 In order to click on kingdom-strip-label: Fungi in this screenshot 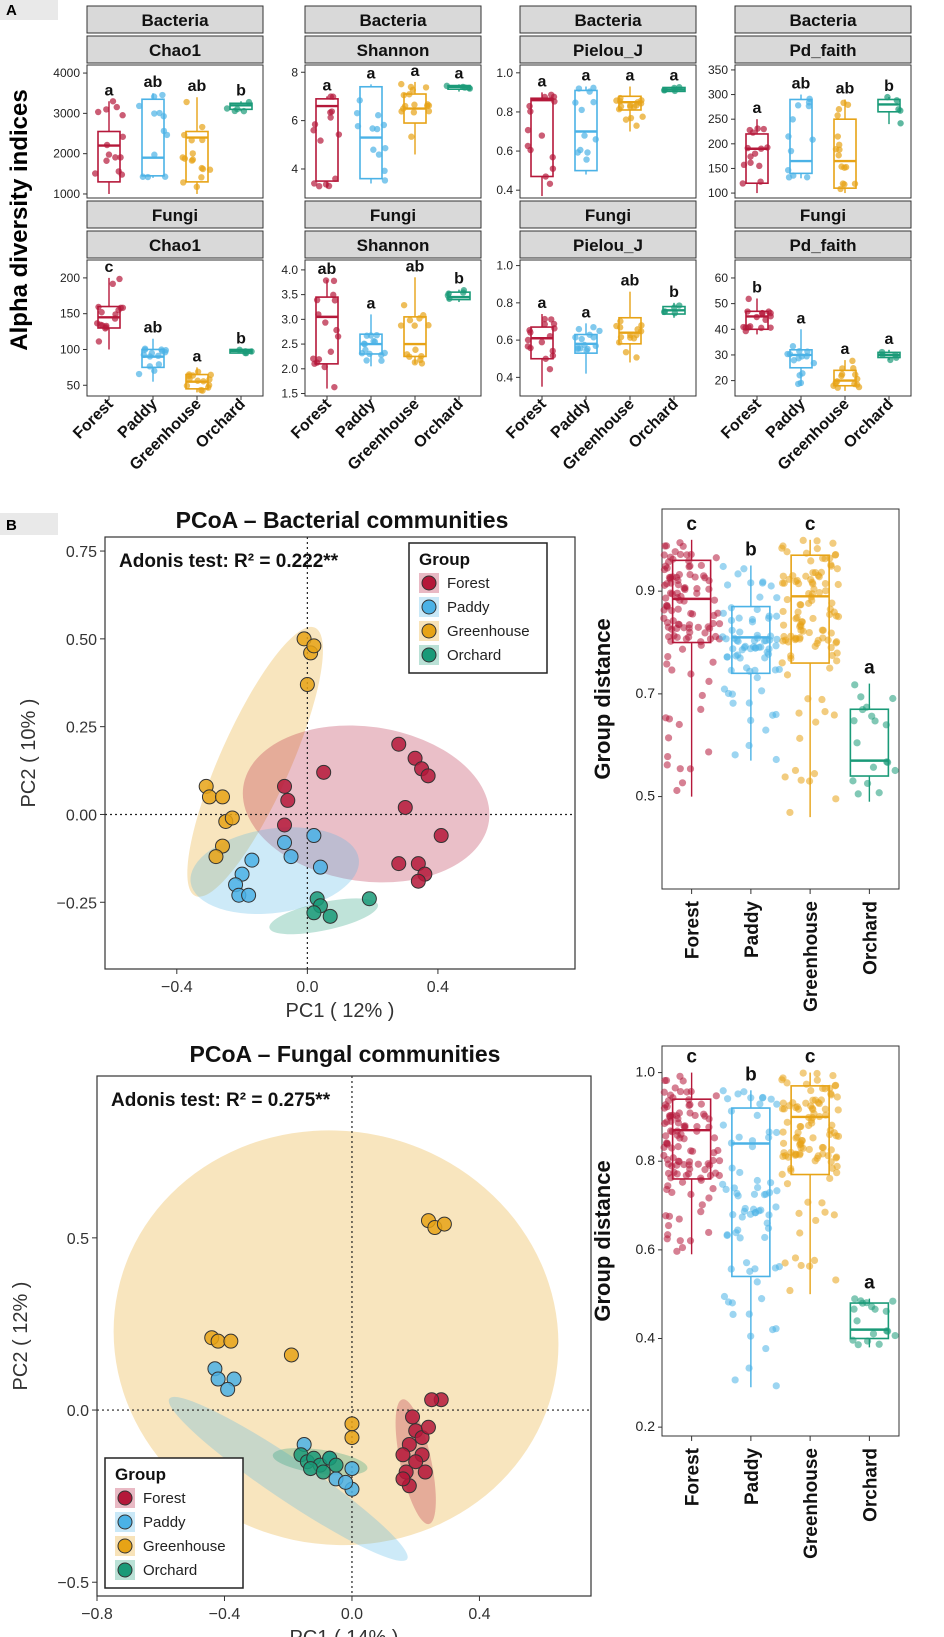, I will do `click(175, 215)`.